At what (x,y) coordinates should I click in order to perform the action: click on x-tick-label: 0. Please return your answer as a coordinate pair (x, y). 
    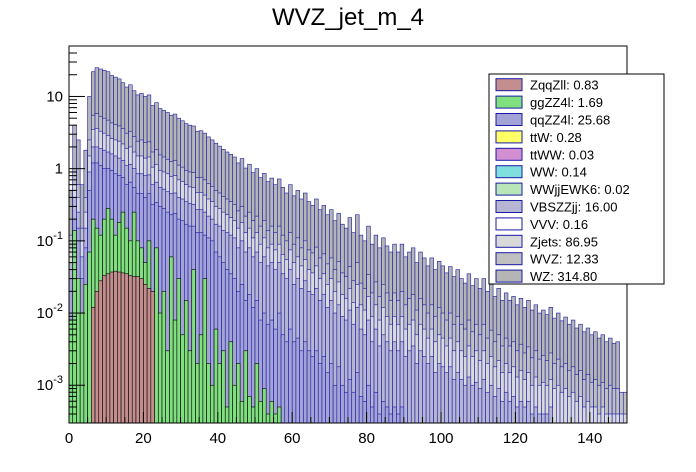
    Looking at the image, I should click on (69, 438).